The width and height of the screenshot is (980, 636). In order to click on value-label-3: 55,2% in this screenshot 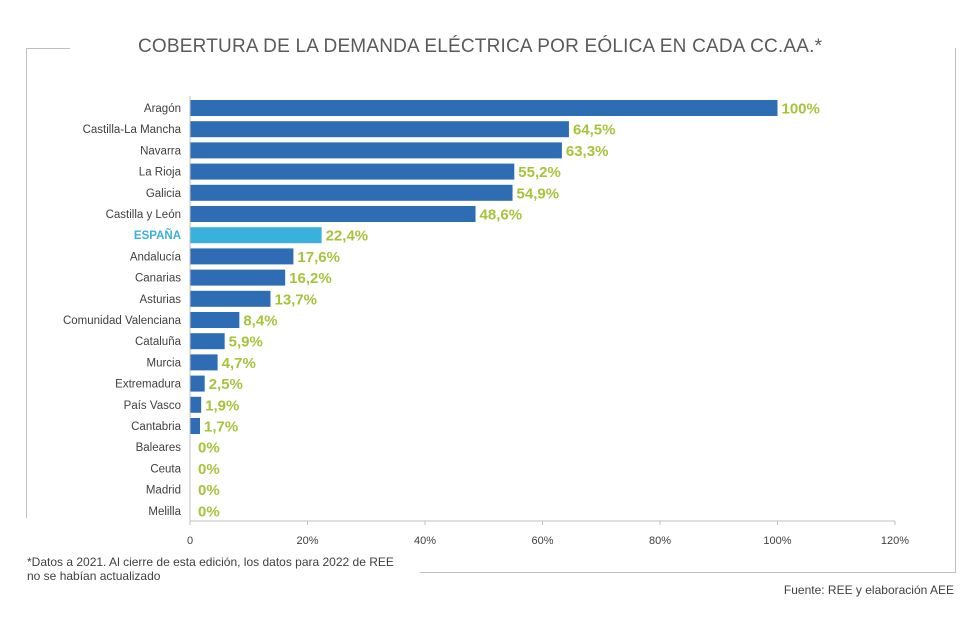, I will do `click(539, 172)`.